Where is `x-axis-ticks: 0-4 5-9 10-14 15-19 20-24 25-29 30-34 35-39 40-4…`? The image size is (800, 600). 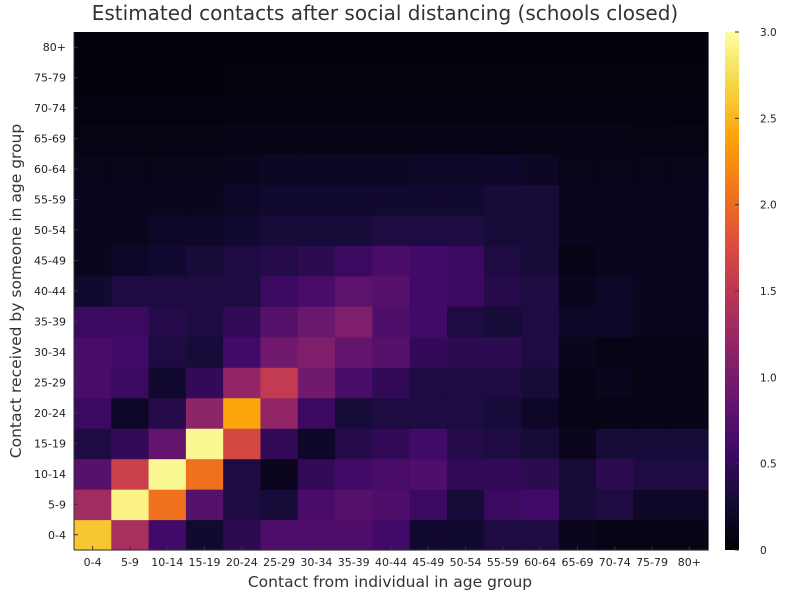
x-axis-ticks: 0-4 5-9 10-14 15-19 20-24 25-29 30-34 35-39 40-4… is located at coordinates (392, 557).